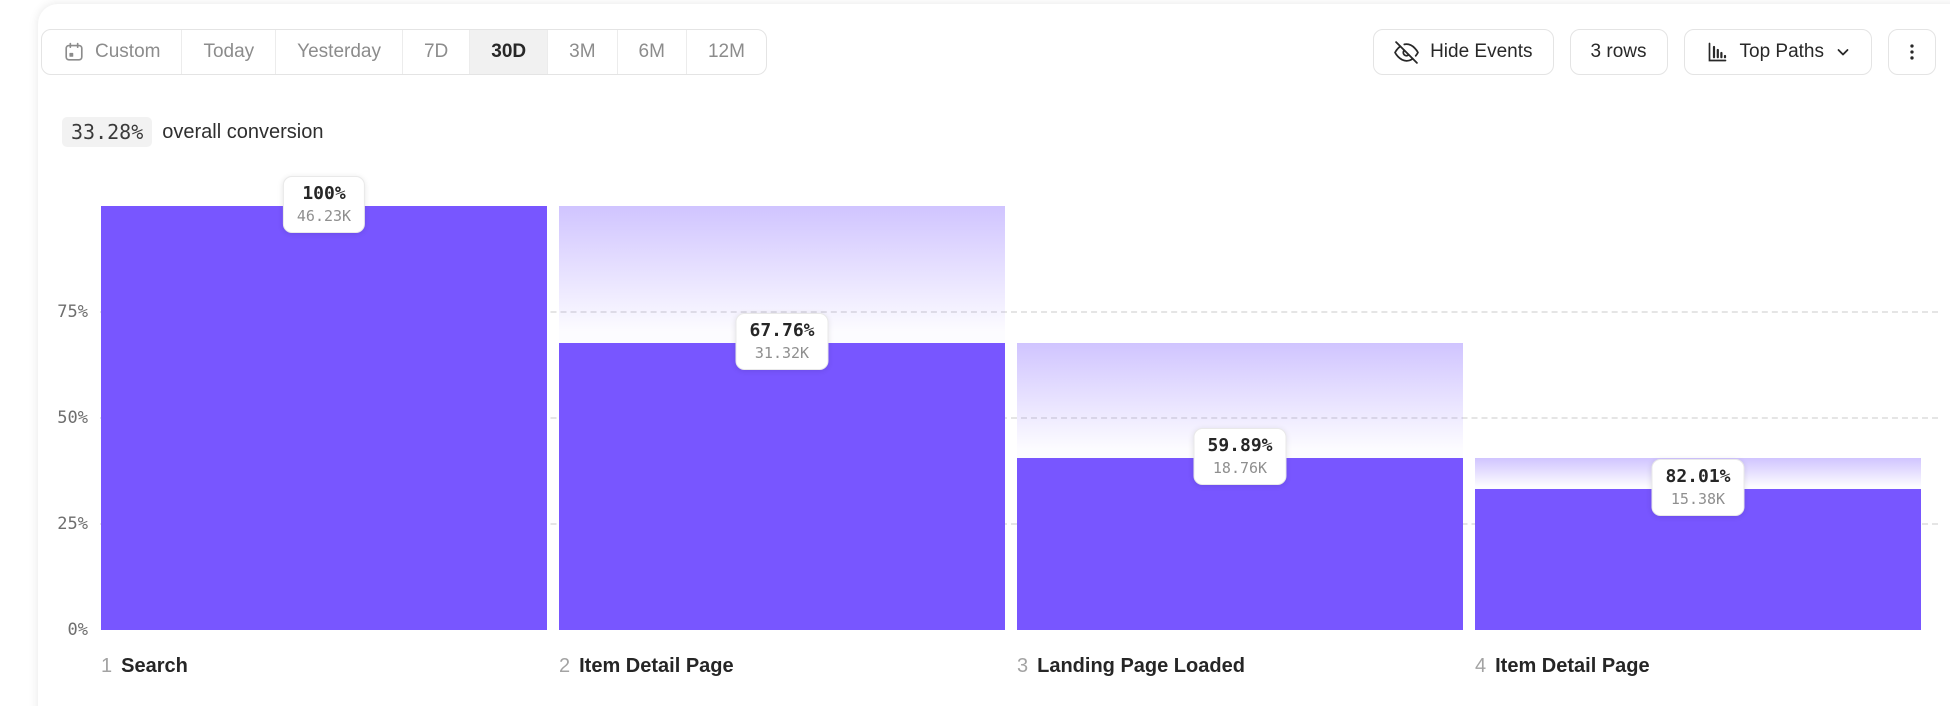 The height and width of the screenshot is (706, 1950). Describe the element at coordinates (1406, 52) in the screenshot. I see `eye-off-icon` at that location.